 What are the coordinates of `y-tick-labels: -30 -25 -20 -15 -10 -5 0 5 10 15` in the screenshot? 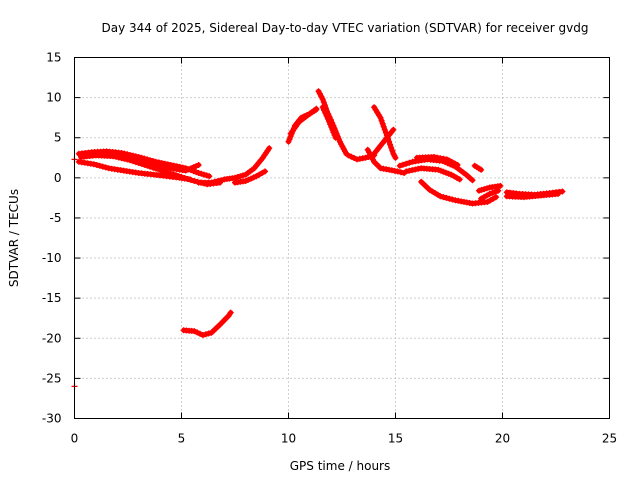 It's located at (52, 238).